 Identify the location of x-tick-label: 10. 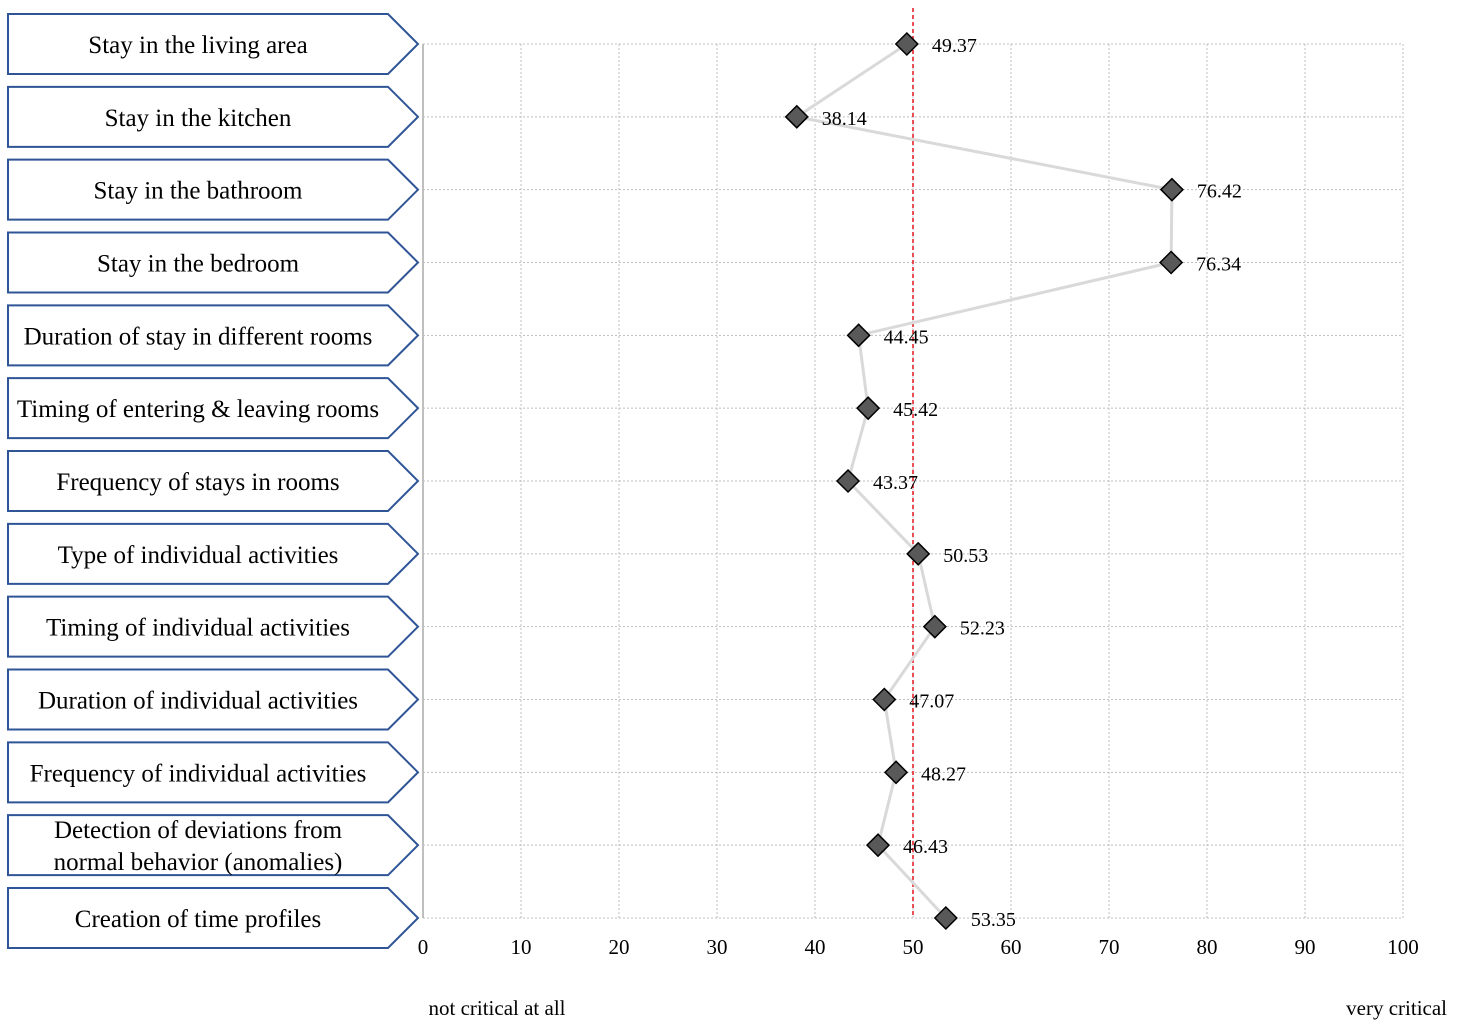
(521, 947).